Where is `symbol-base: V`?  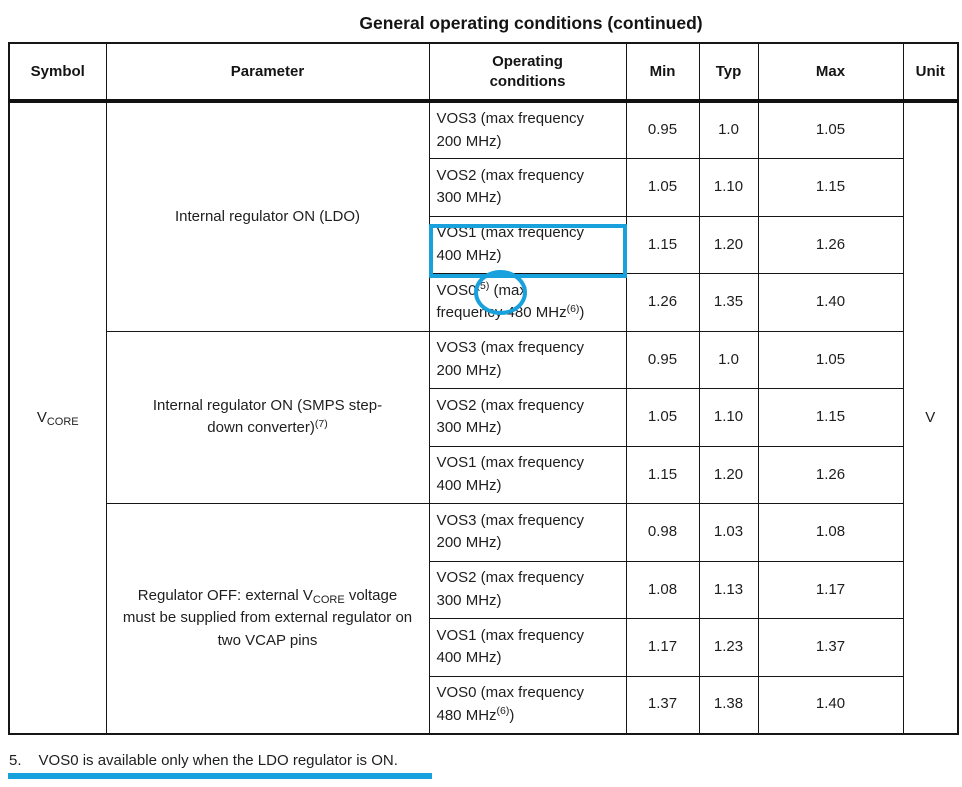
symbol-base: V is located at coordinates (41, 417).